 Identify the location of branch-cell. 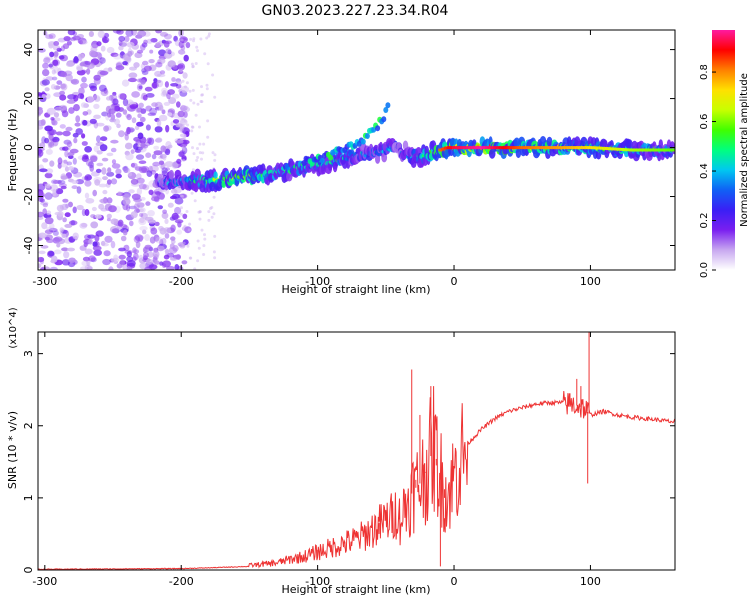
(378, 128).